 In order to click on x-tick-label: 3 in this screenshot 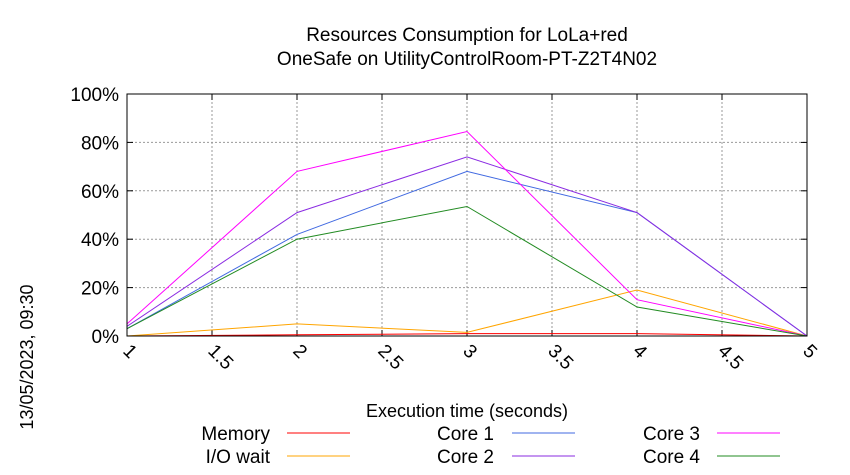, I will do `click(469, 352)`.